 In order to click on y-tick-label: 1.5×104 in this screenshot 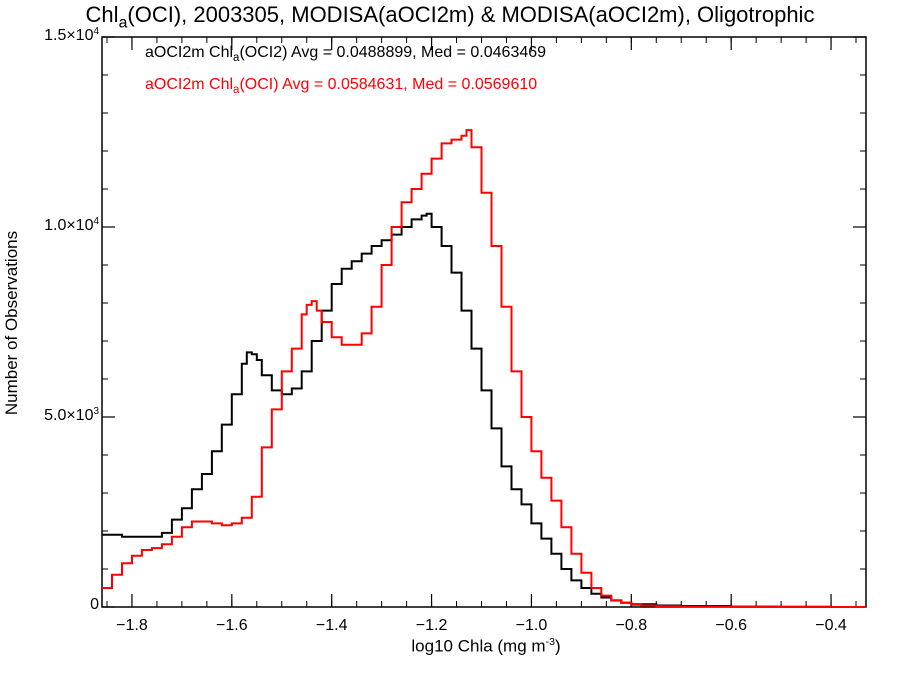, I will do `click(71, 35)`.